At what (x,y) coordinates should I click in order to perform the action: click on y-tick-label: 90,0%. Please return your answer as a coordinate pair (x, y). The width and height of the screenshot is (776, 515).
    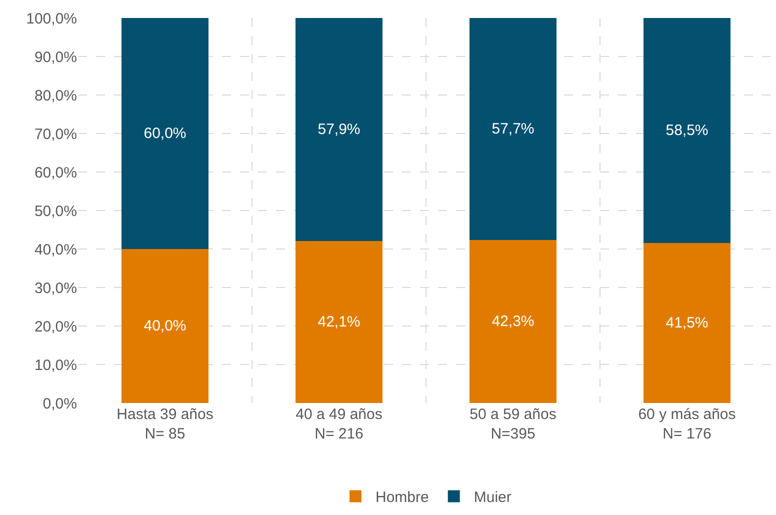
    Looking at the image, I should click on (55, 57).